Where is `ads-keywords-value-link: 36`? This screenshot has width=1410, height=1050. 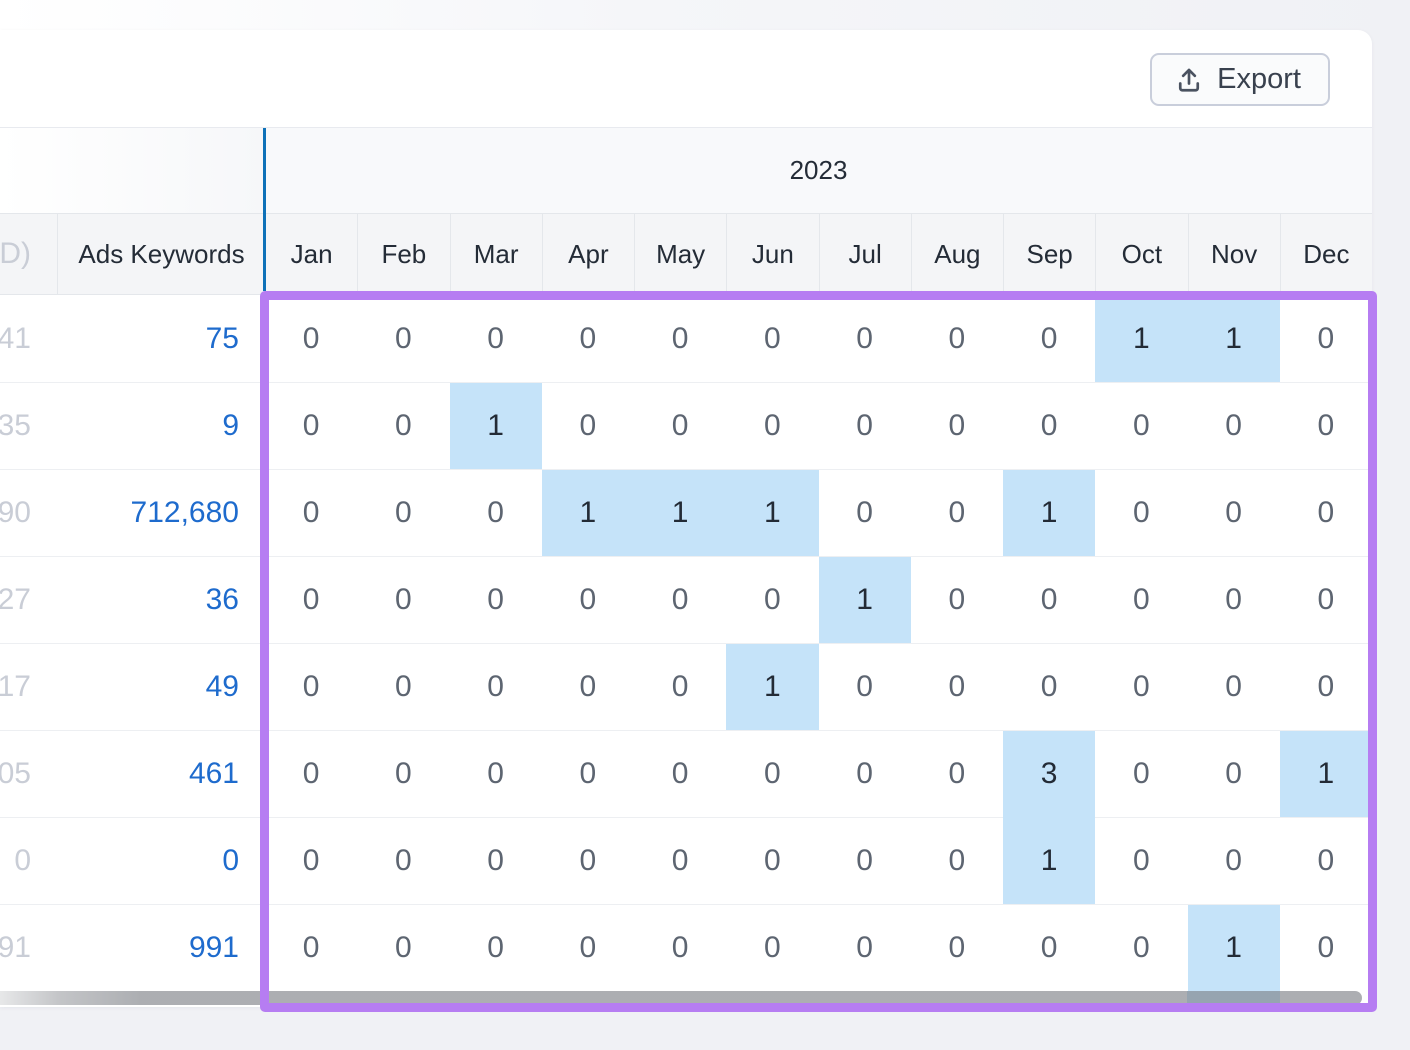
ads-keywords-value-link: 36 is located at coordinates (161, 599).